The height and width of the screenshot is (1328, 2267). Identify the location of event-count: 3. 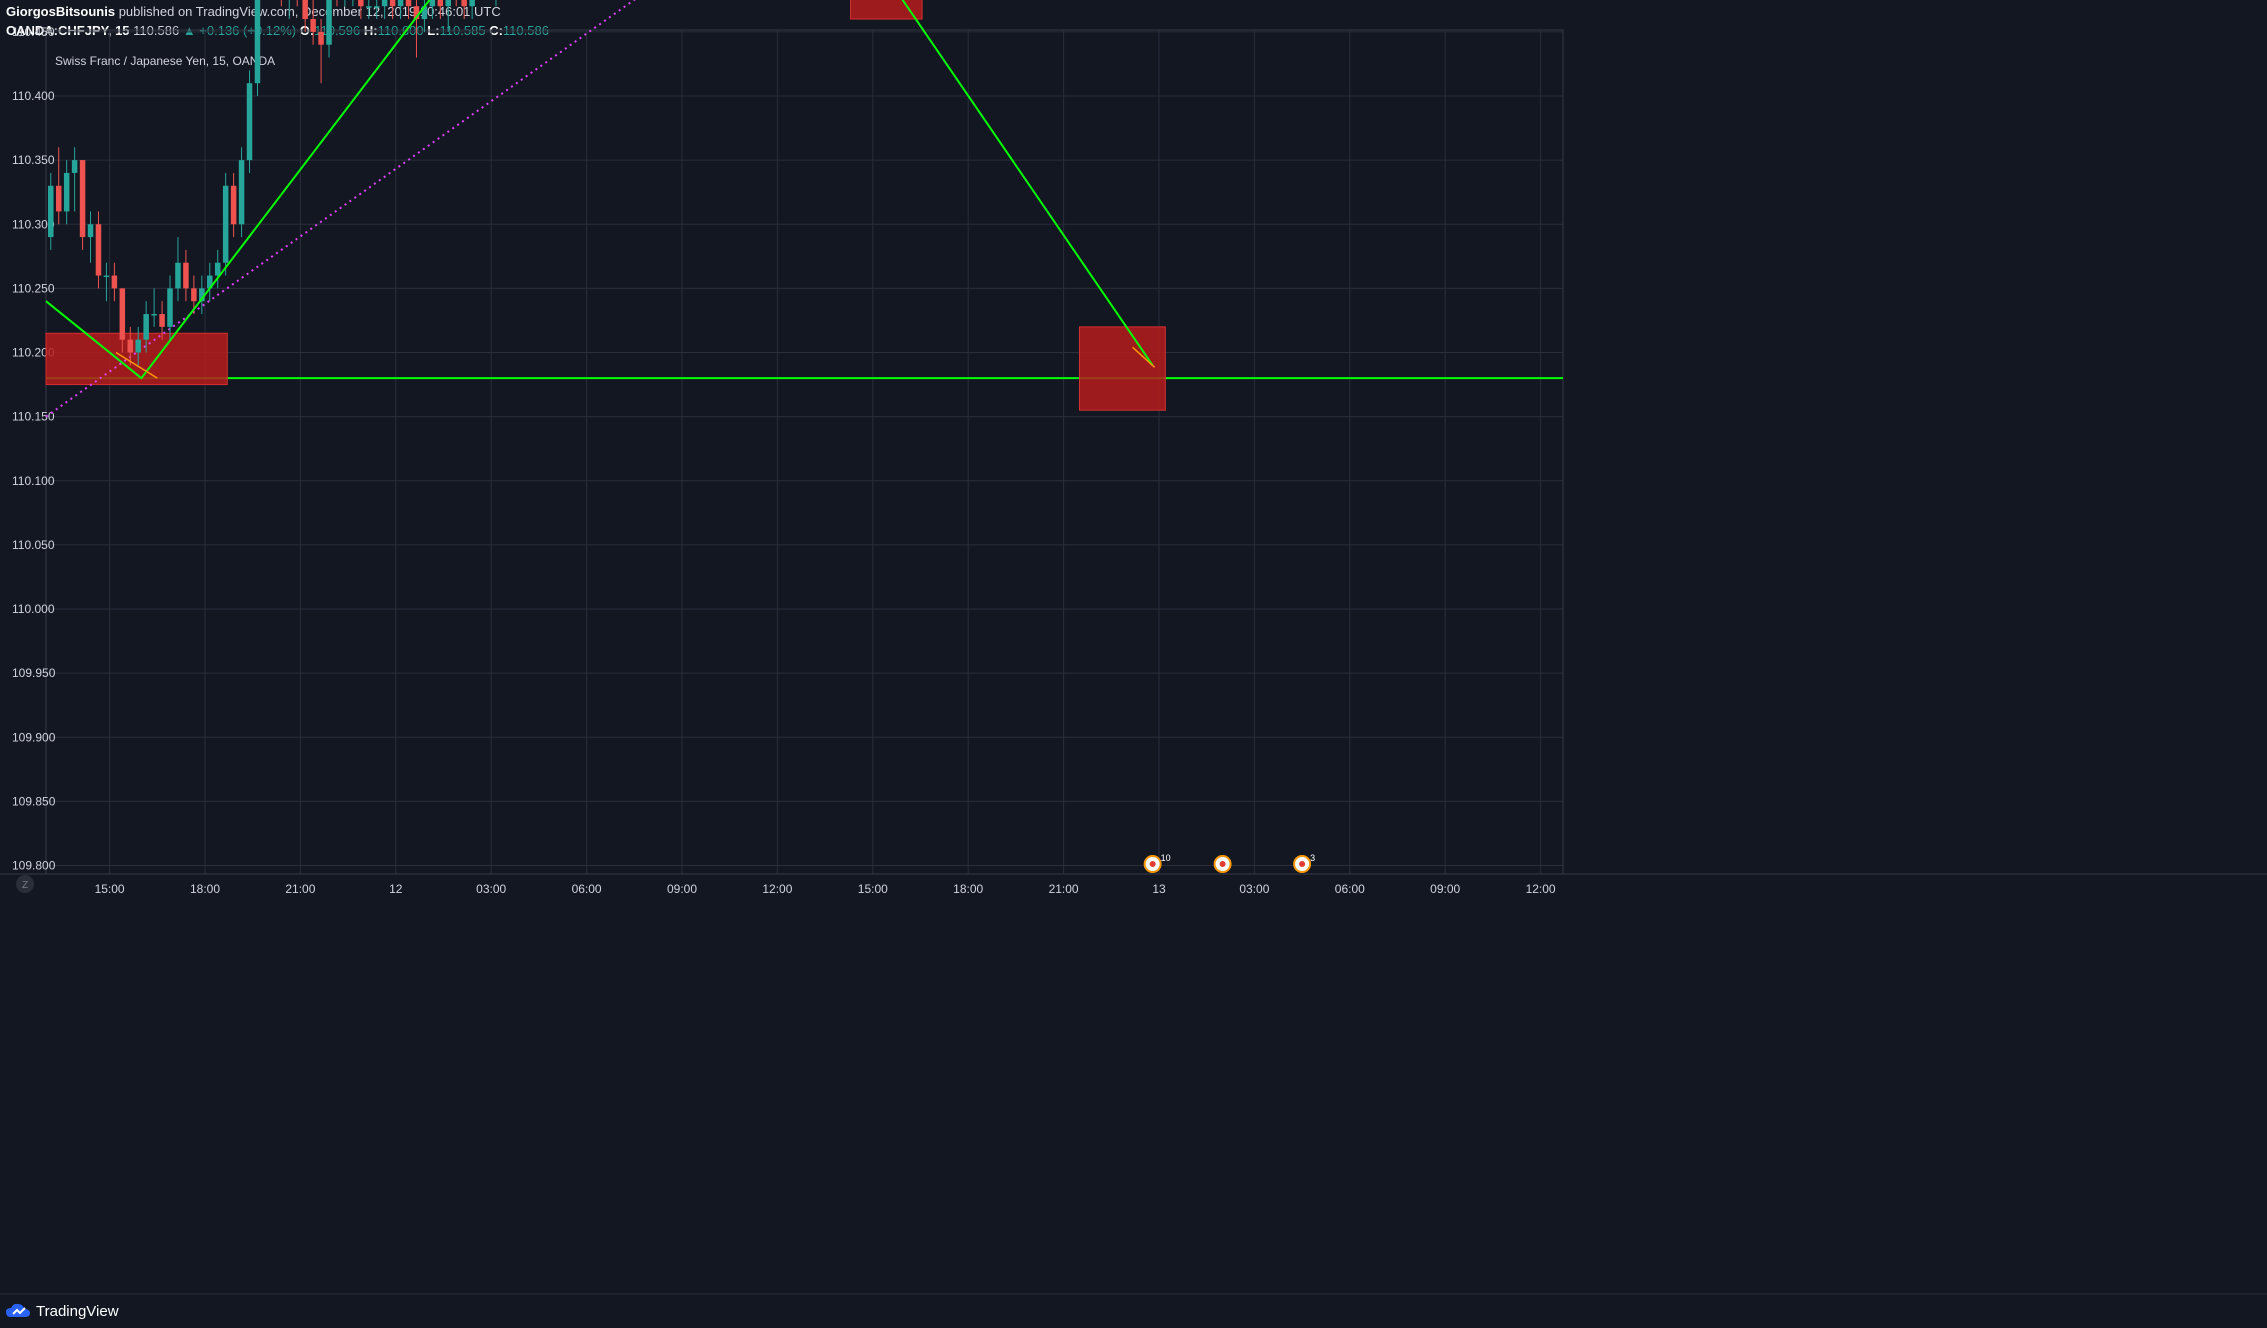
(1312, 858).